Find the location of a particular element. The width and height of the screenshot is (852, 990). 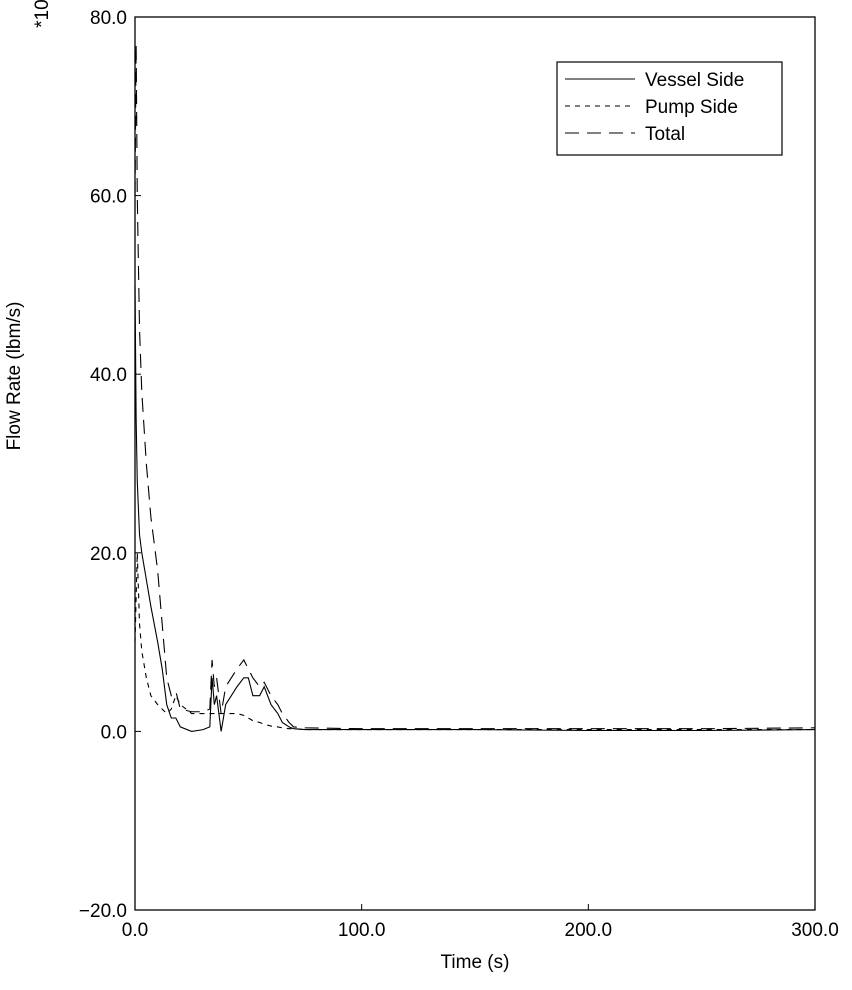

legend-label: Pump Side is located at coordinates (691, 107).